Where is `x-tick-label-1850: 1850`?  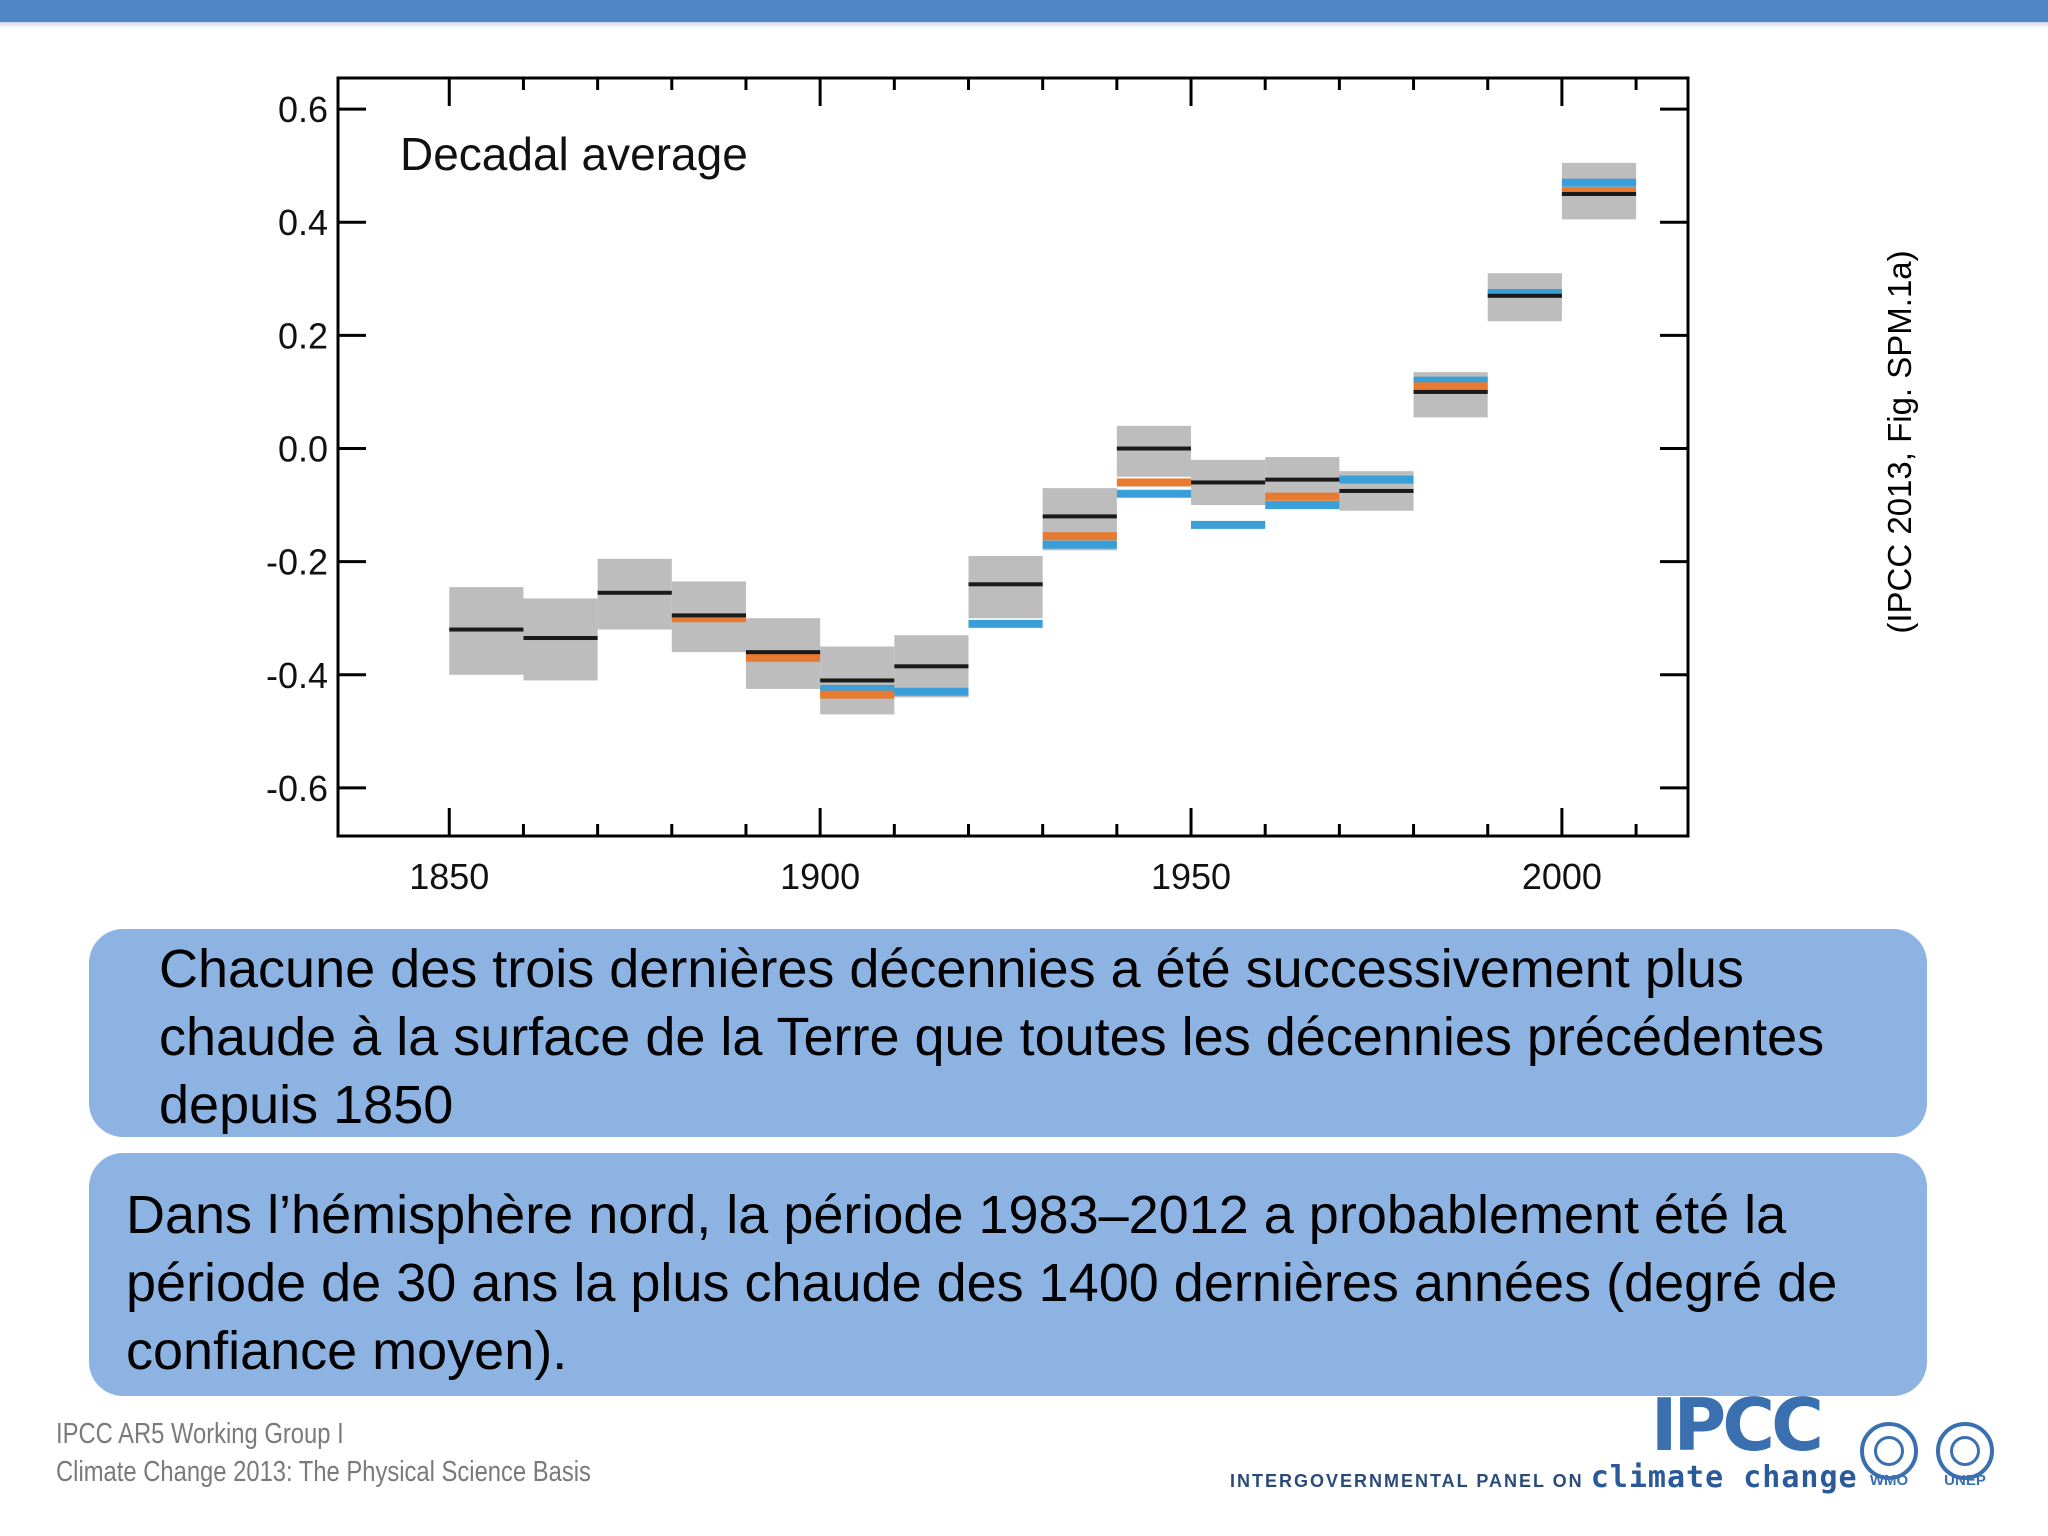
x-tick-label-1850: 1850 is located at coordinates (449, 876).